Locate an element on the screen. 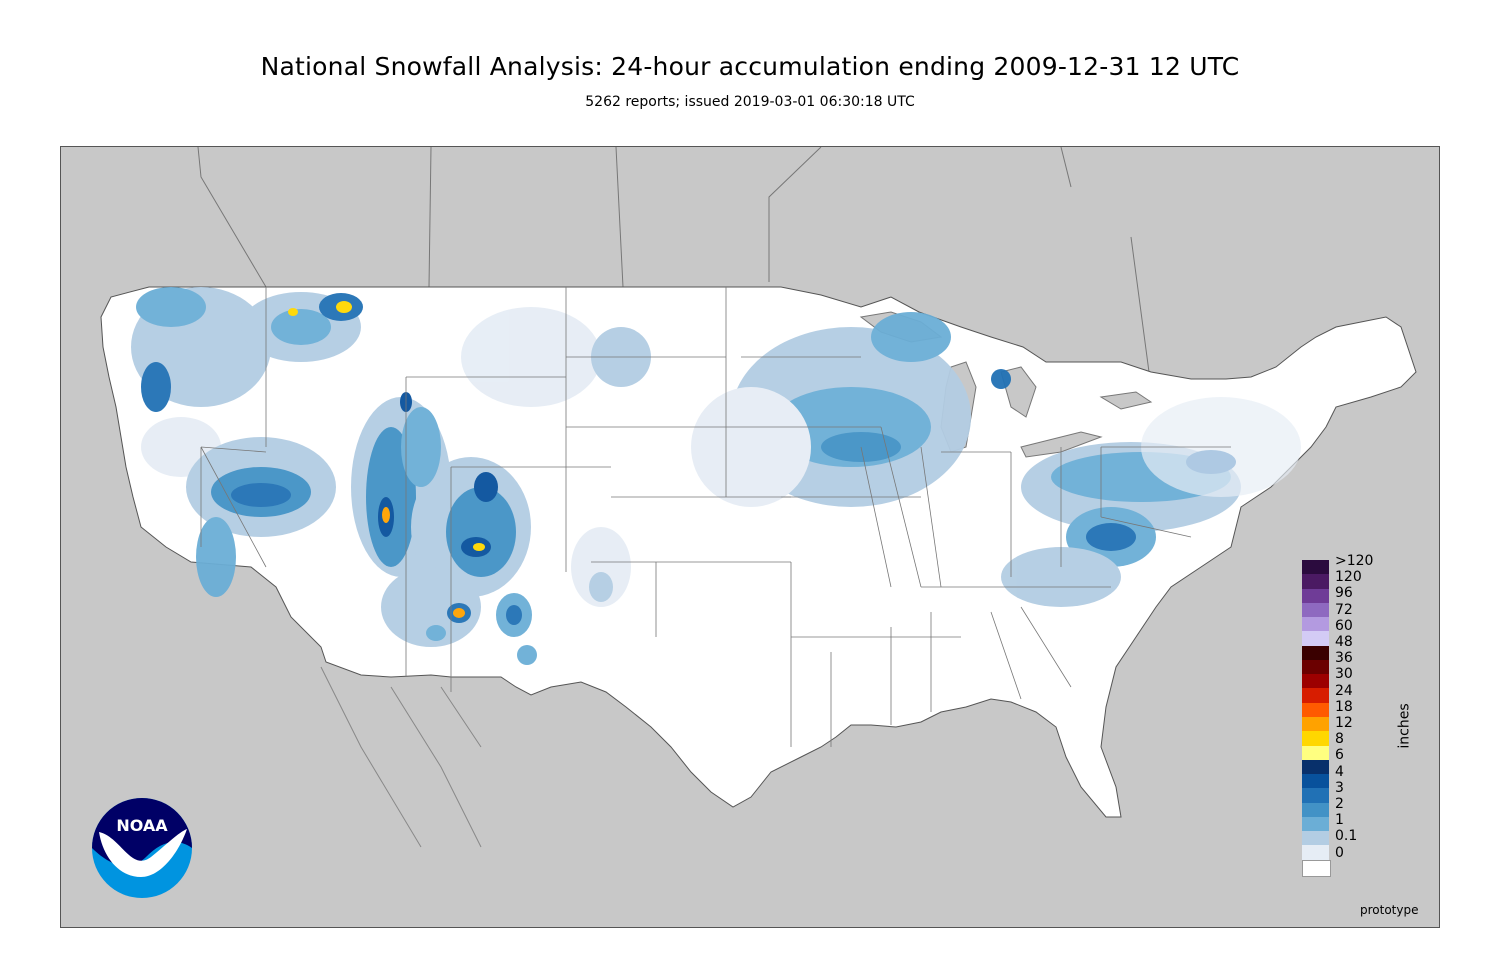 Image resolution: width=1500 pixels, height=978 pixels. legend-label: 48 is located at coordinates (1344, 642).